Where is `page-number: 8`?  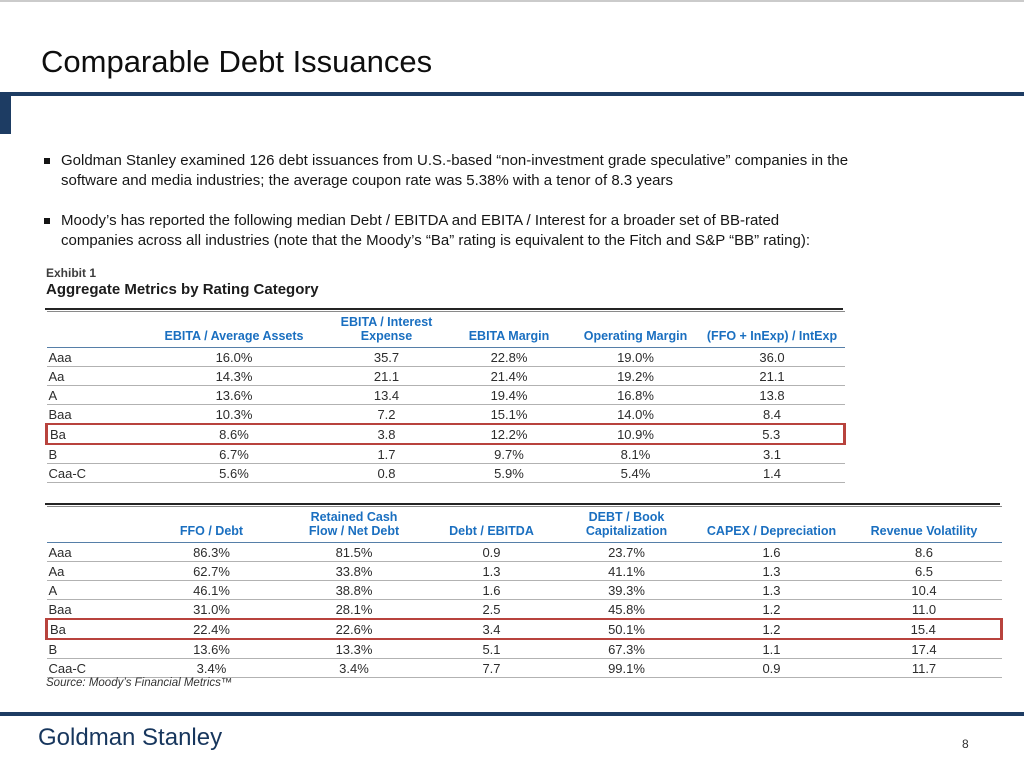 page-number: 8 is located at coordinates (965, 744).